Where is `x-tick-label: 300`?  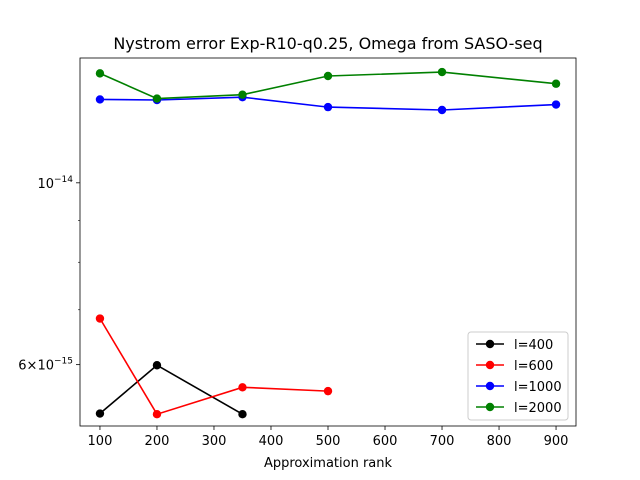 x-tick-label: 300 is located at coordinates (214, 441).